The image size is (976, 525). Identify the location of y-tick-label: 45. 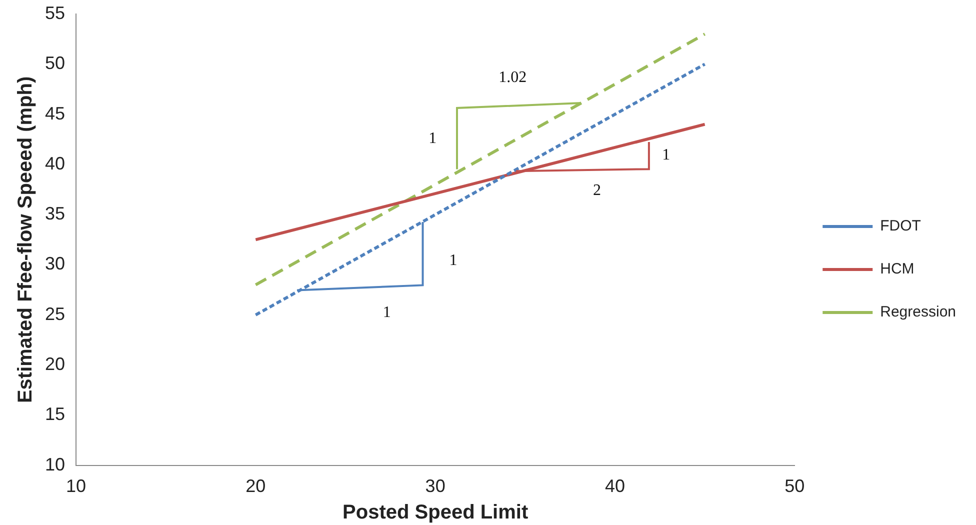
(55, 113).